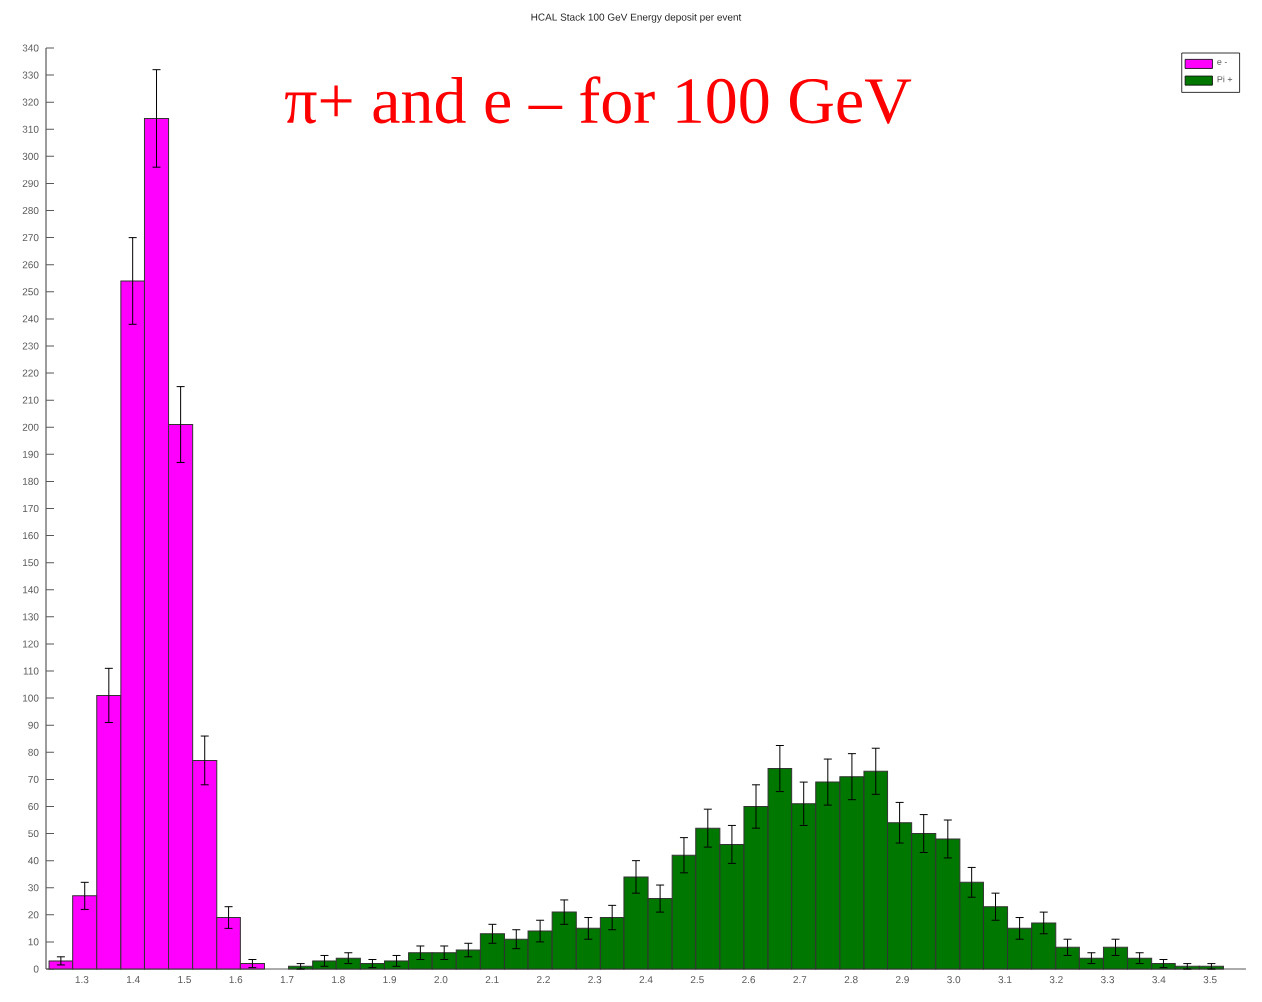 Image resolution: width=1262 pixels, height=1002 pixels. What do you see at coordinates (31, 617) in the screenshot?
I see `y-tick-label: 130` at bounding box center [31, 617].